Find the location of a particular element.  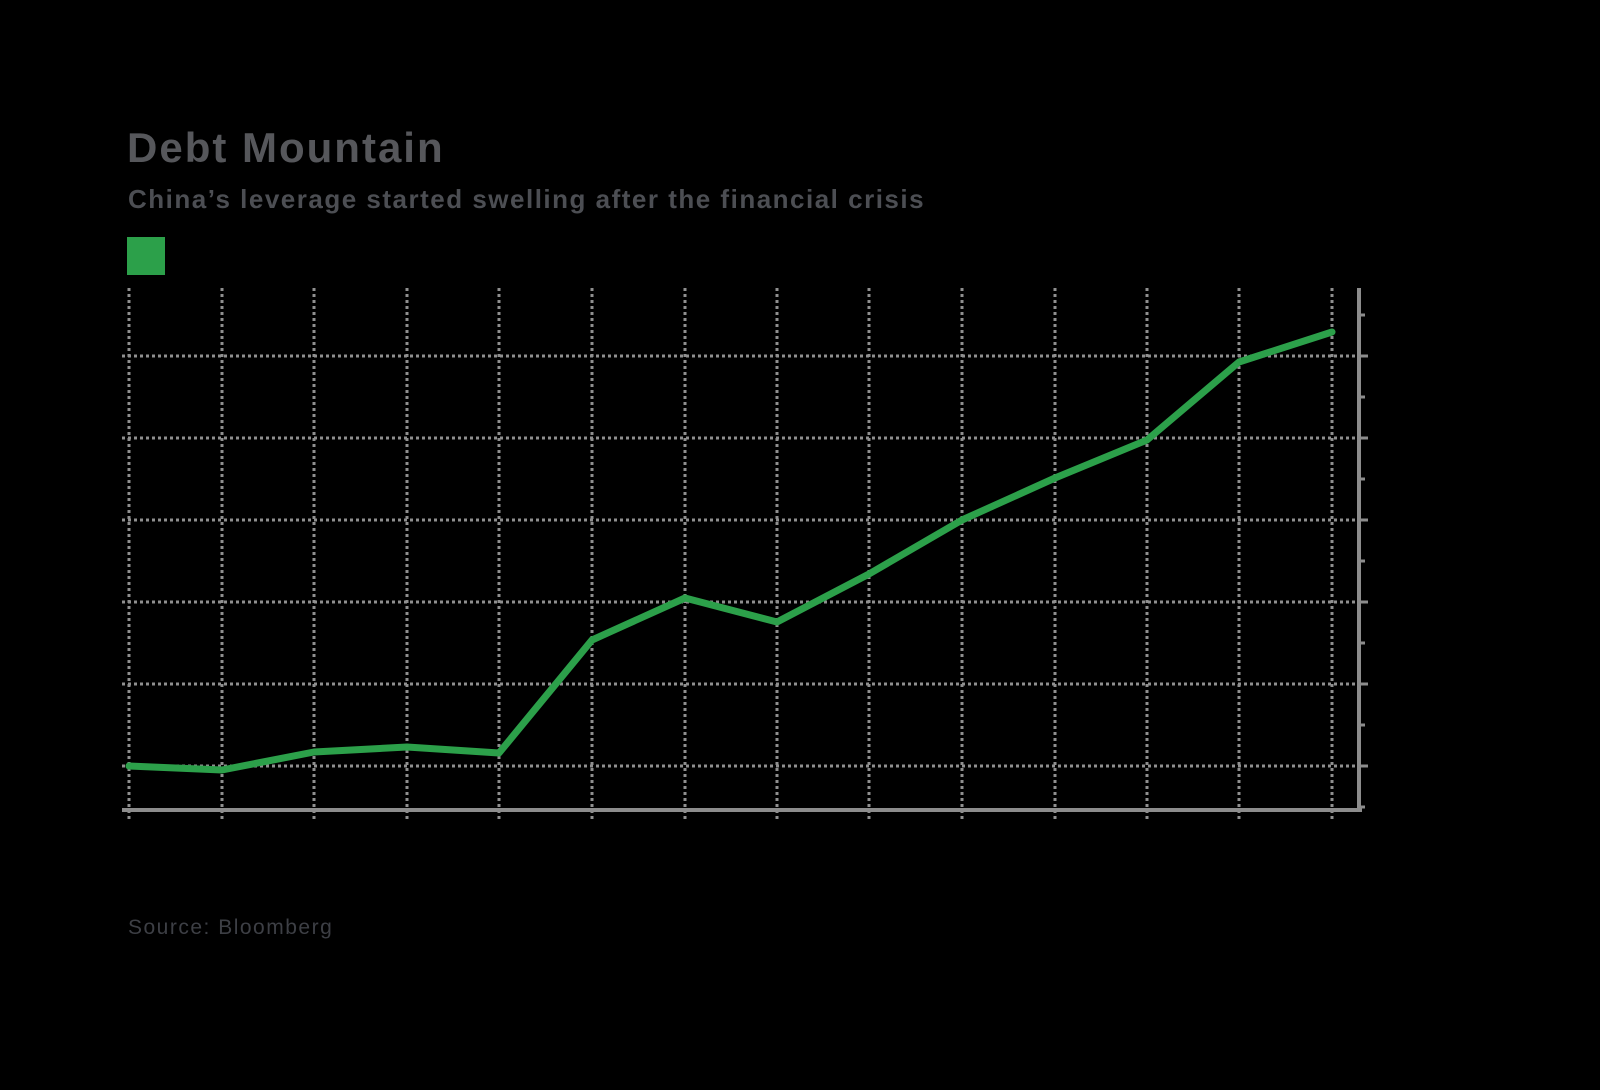

chart-title: Debt Mountain is located at coordinates (286, 147).